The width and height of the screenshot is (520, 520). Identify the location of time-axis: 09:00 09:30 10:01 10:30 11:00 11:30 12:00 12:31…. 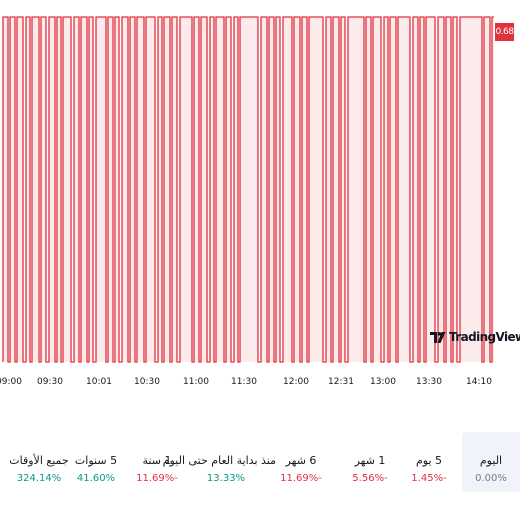
(260, 382).